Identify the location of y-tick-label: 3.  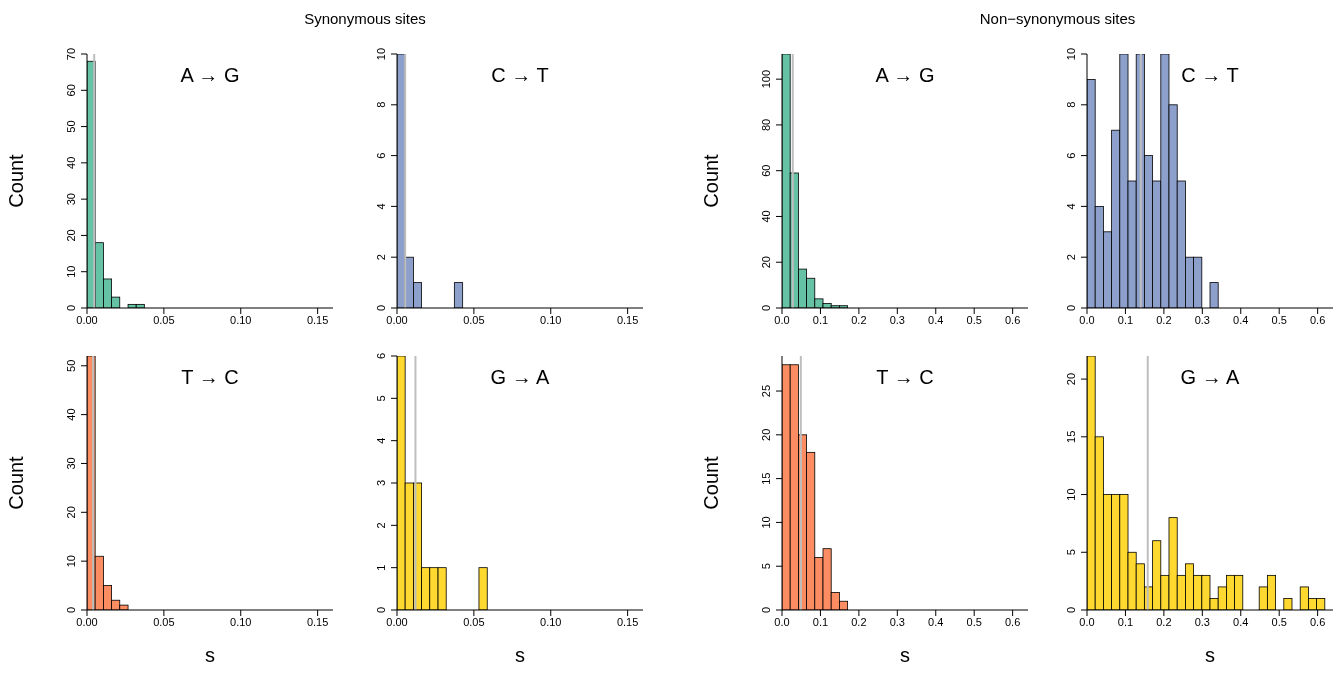
(381, 483).